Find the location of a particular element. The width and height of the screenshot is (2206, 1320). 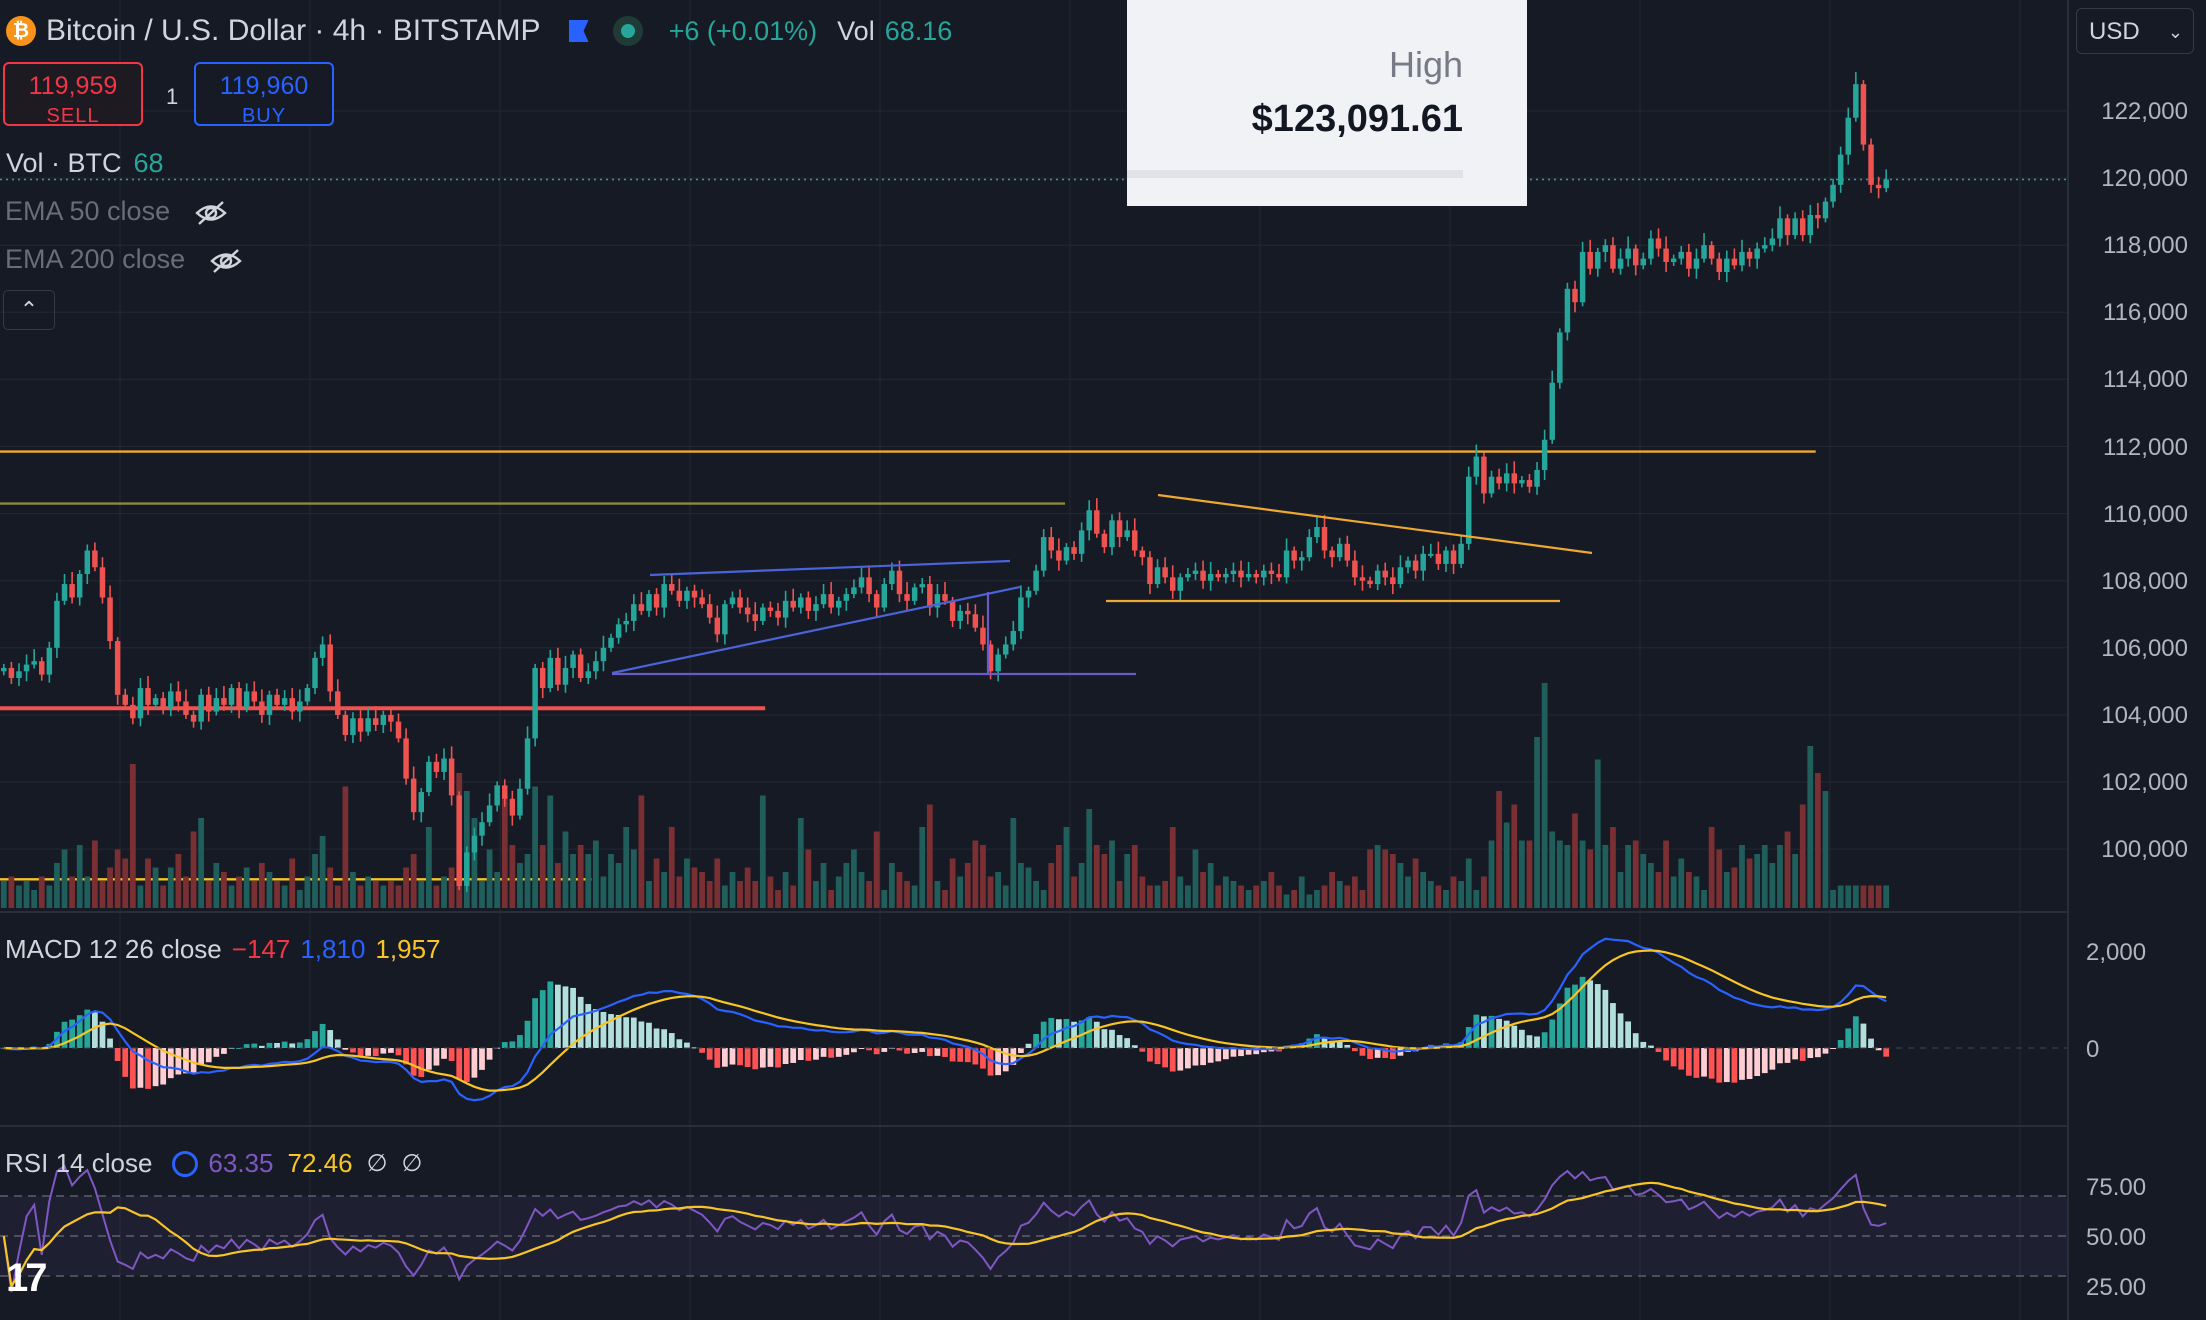

collapse-legend-button: ⌃ is located at coordinates (29, 310).